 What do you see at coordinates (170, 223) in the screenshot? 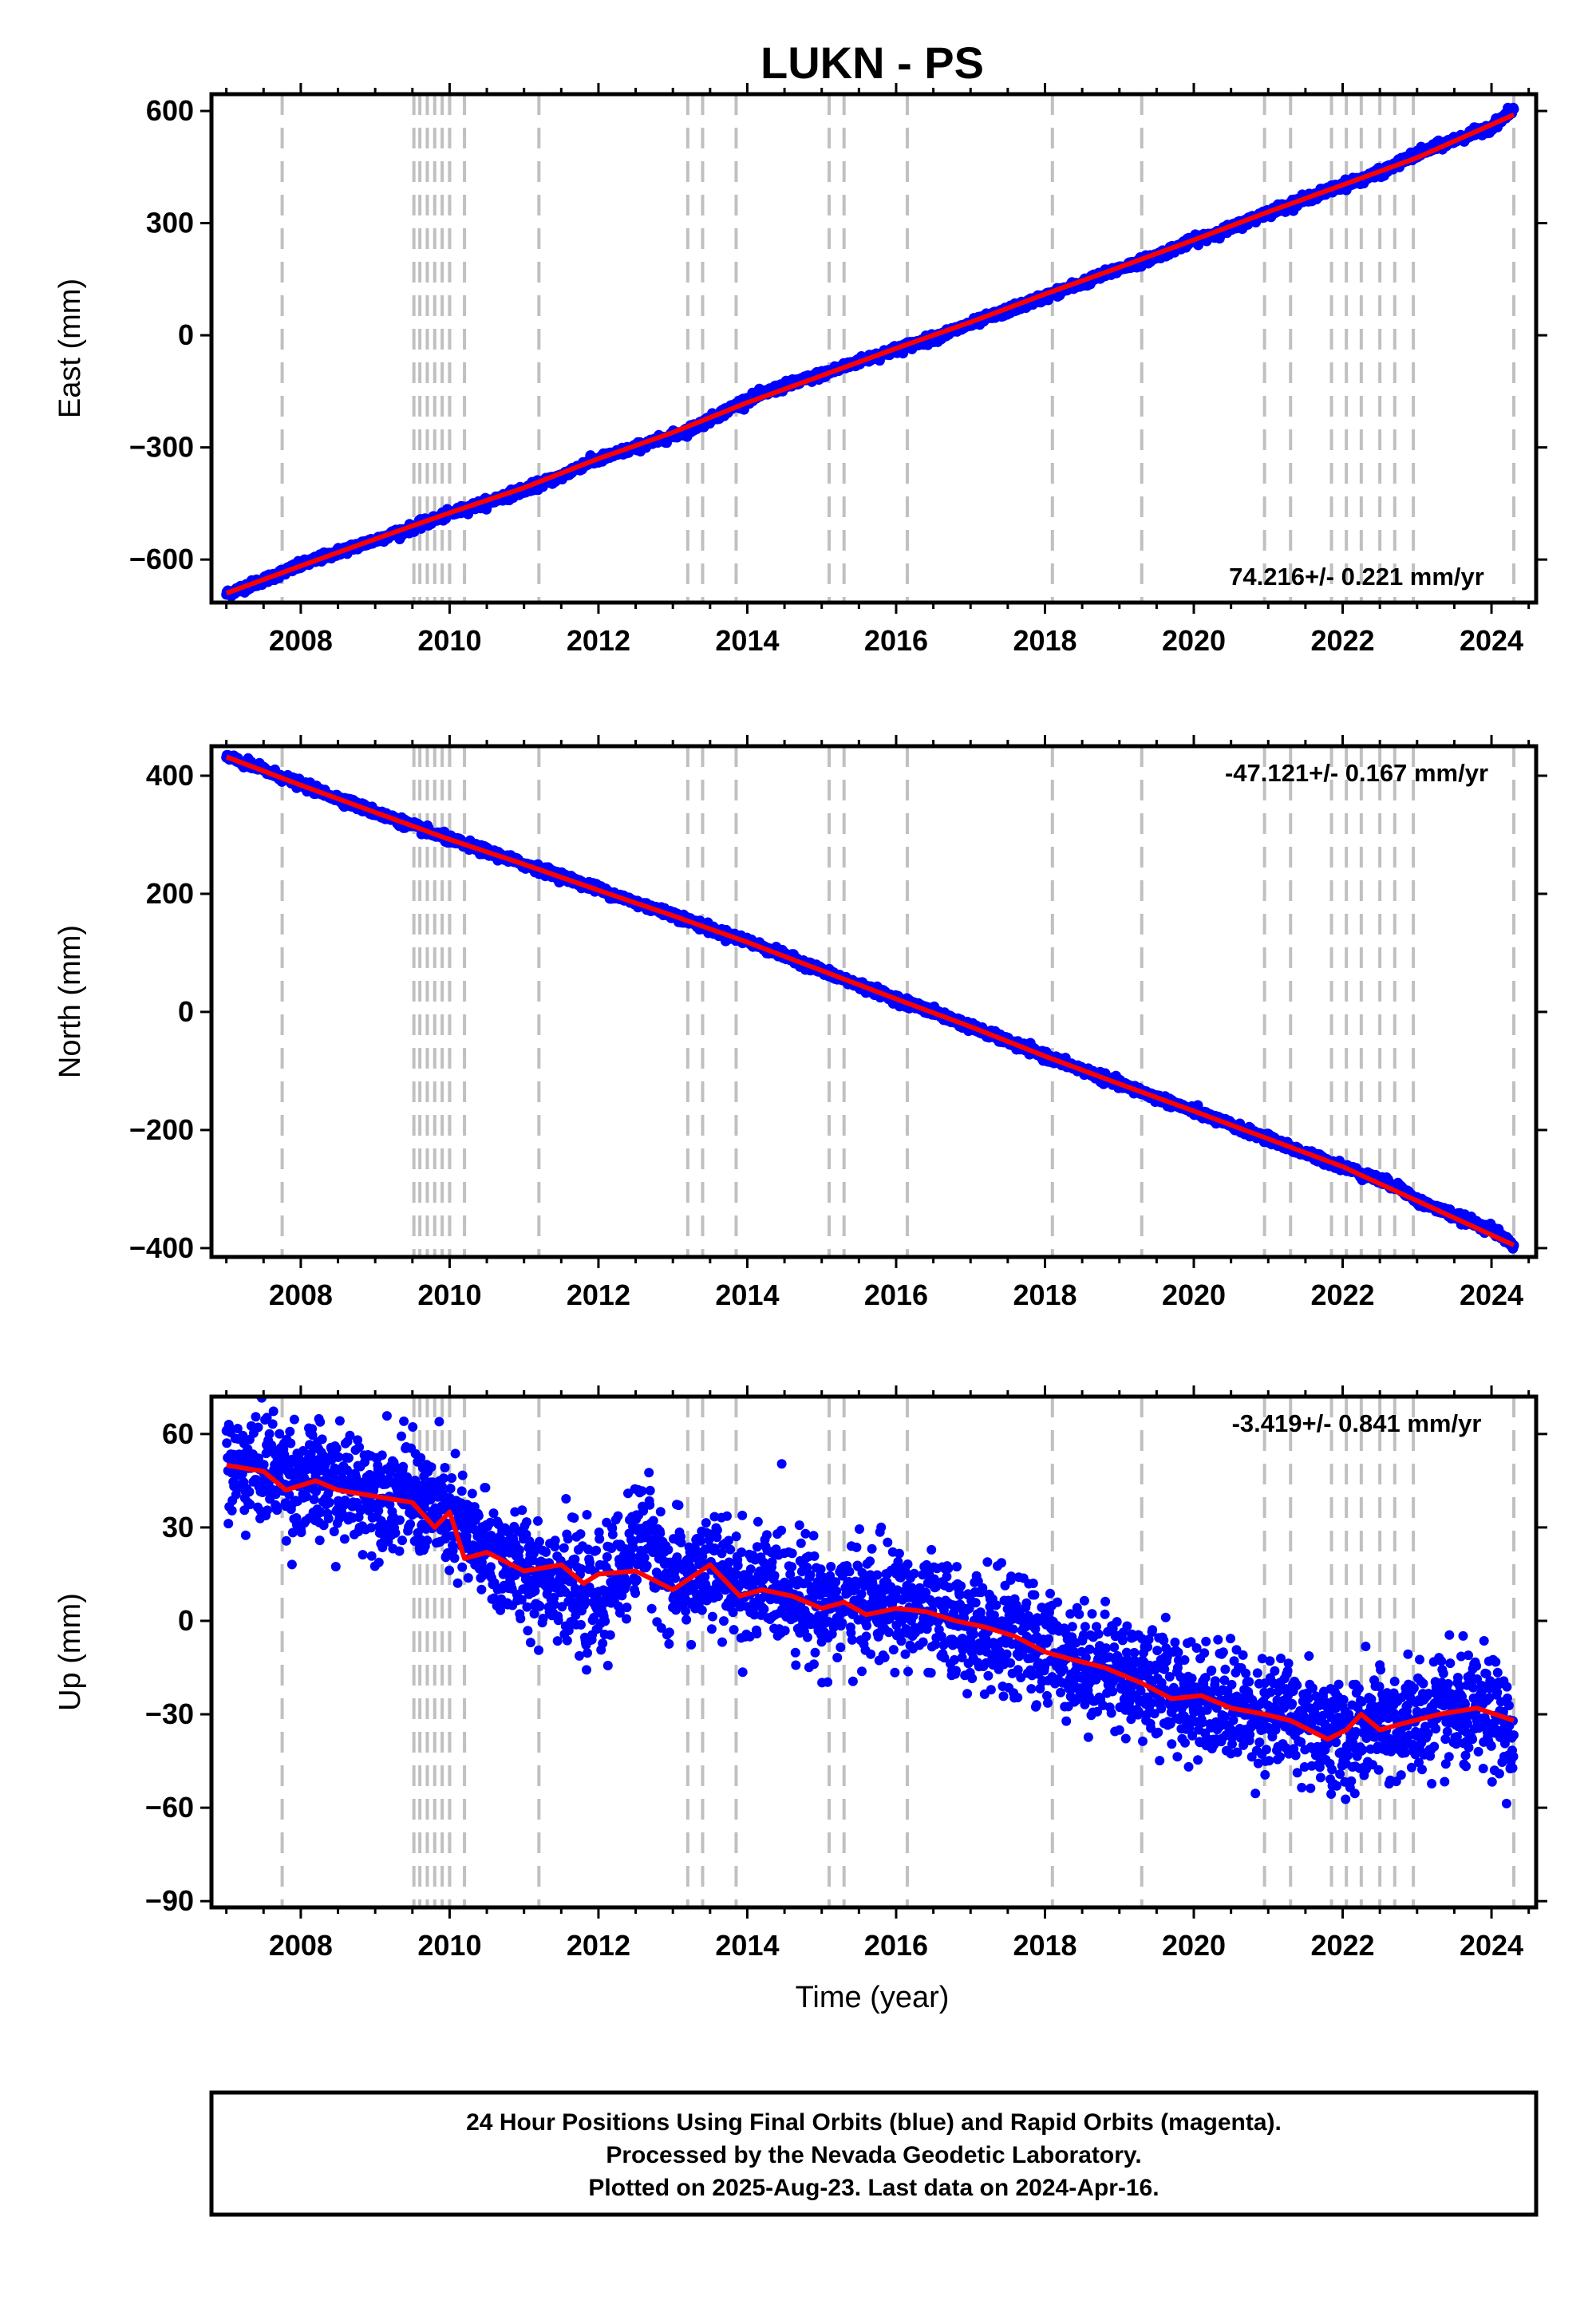
I see `y-tick-label: 300` at bounding box center [170, 223].